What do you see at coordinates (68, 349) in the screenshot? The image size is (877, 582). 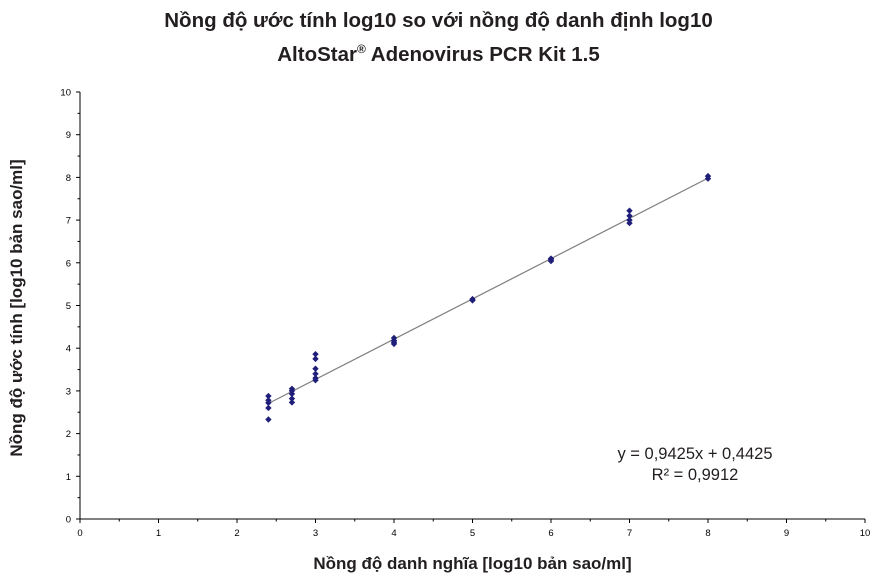 I see `y-tick-label: 4` at bounding box center [68, 349].